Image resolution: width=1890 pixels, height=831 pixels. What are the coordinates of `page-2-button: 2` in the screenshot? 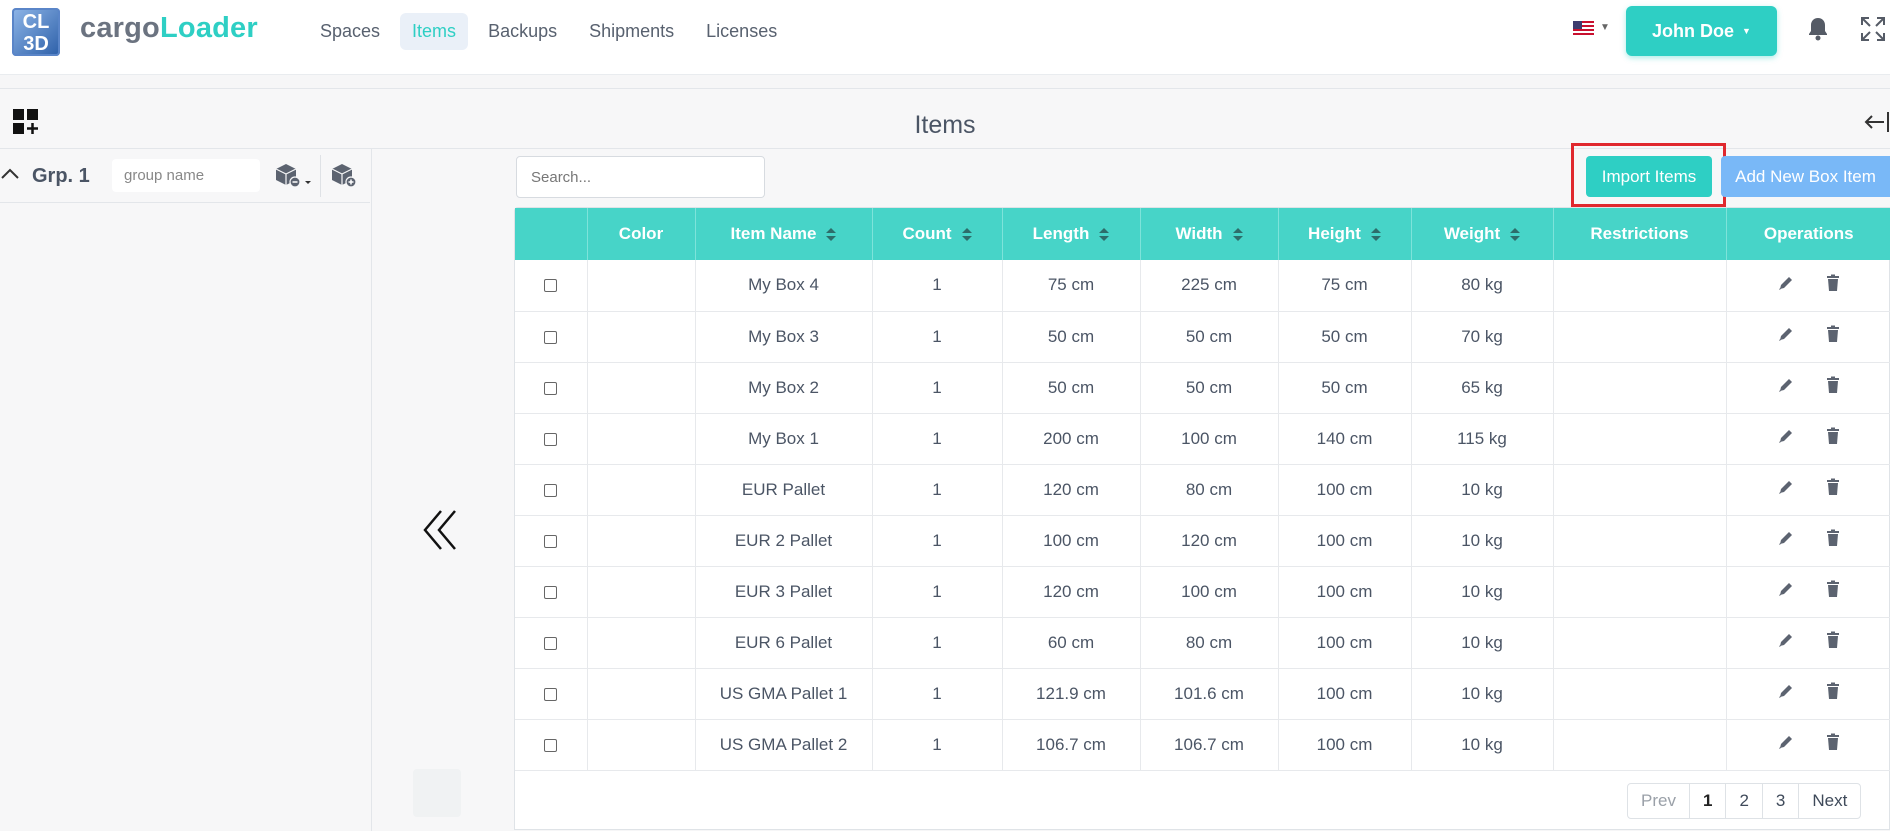 It's located at (1744, 801).